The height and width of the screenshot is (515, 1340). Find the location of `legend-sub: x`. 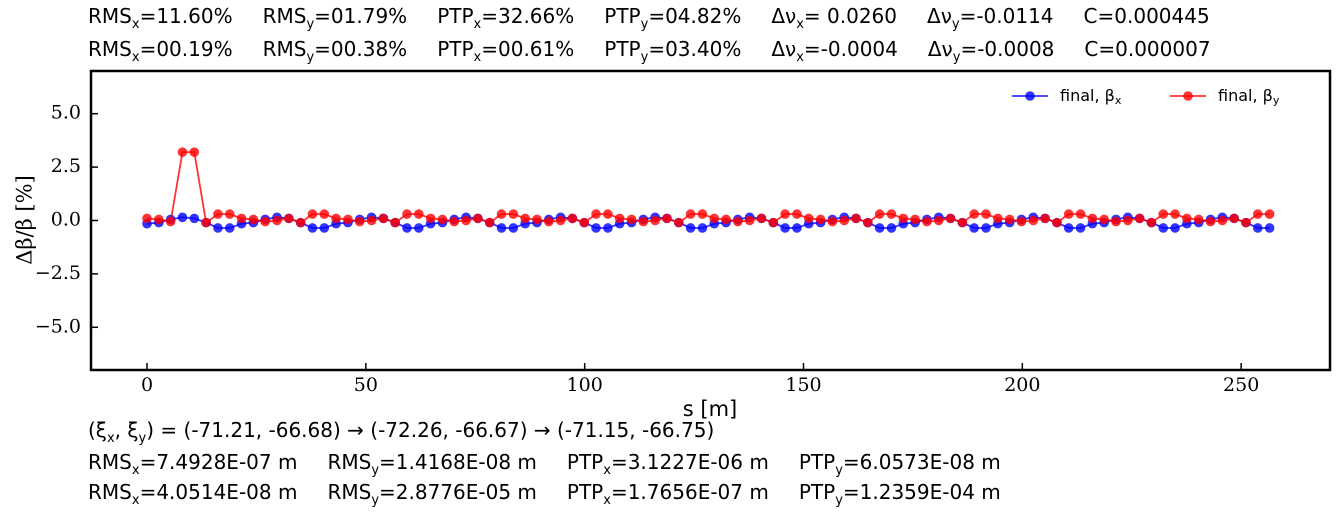

legend-sub: x is located at coordinates (1118, 100).